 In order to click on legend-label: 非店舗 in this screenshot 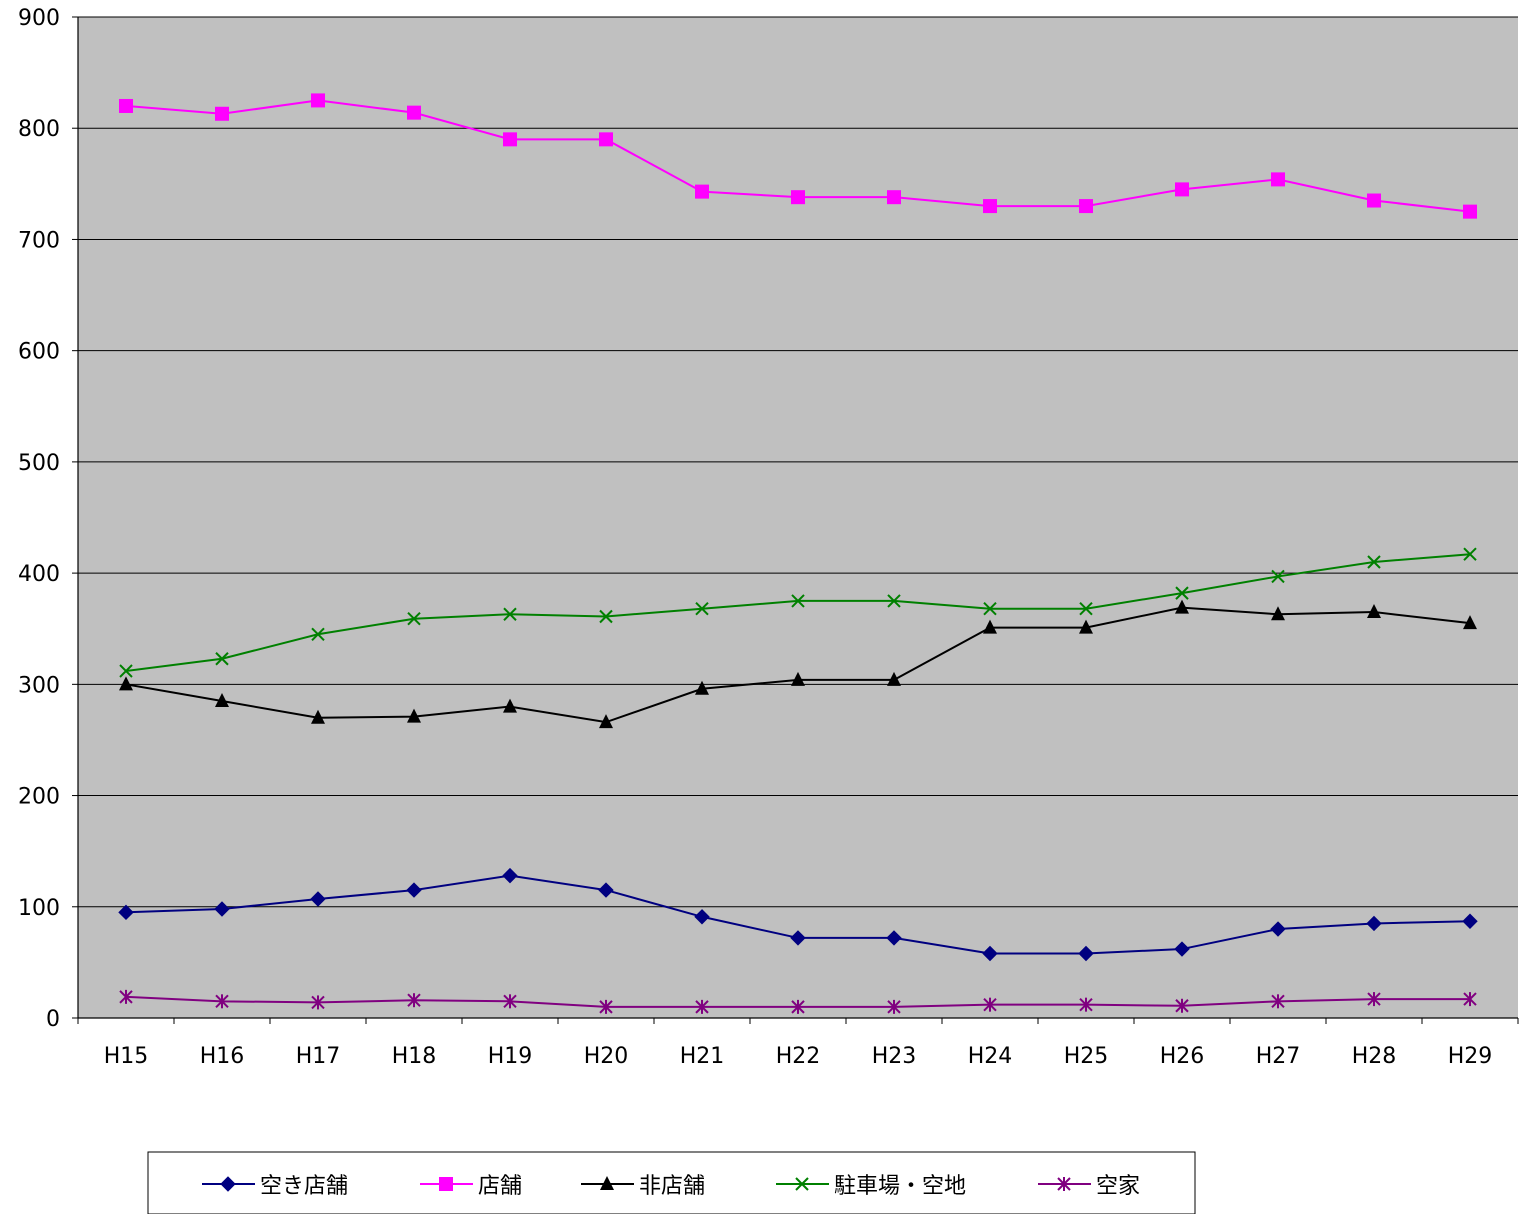, I will do `click(672, 1186)`.